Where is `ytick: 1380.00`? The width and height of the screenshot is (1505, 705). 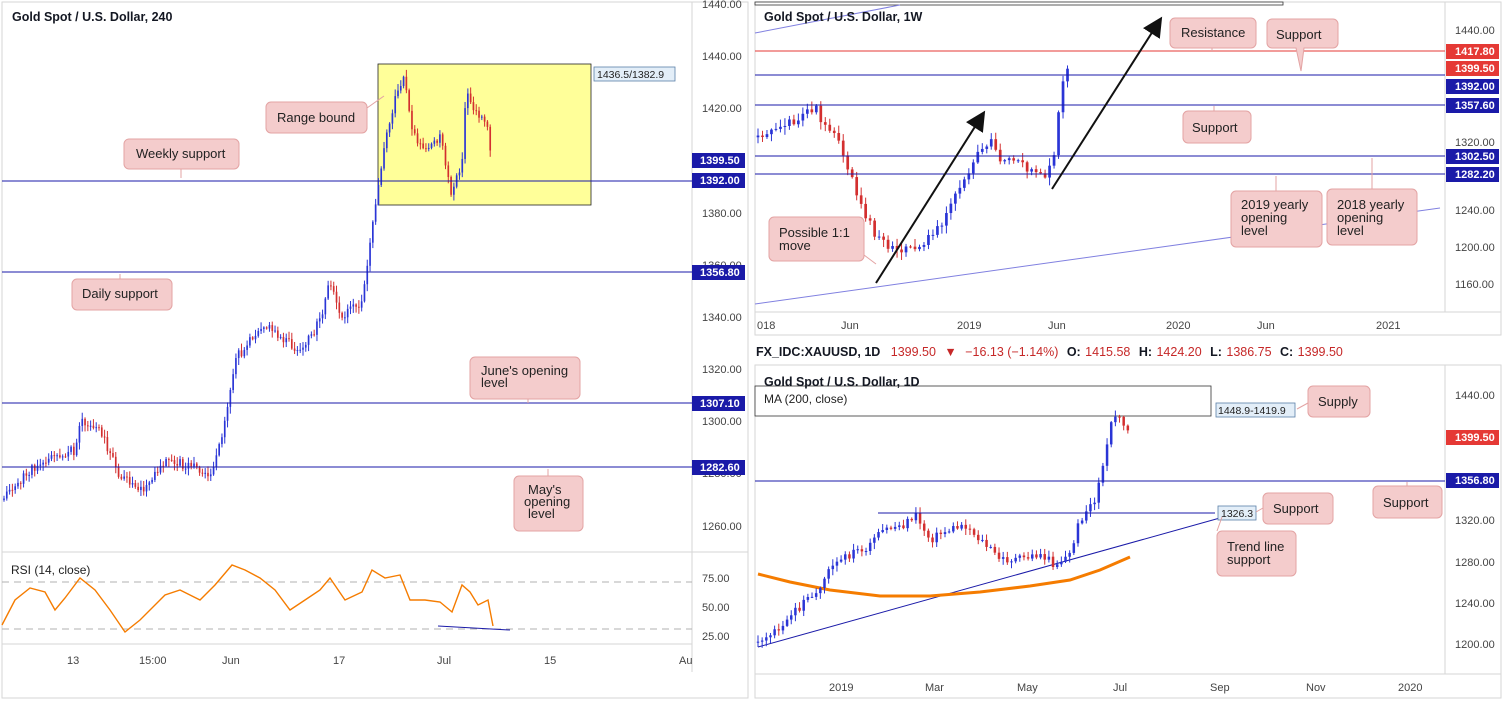
ytick: 1380.00 is located at coordinates (722, 214).